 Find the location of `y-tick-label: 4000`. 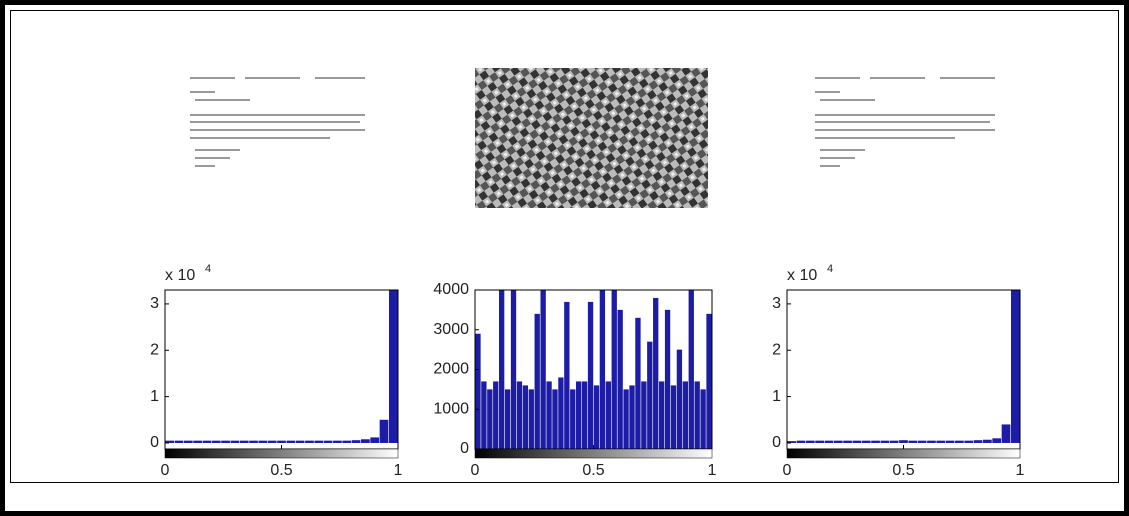

y-tick-label: 4000 is located at coordinates (451, 289).